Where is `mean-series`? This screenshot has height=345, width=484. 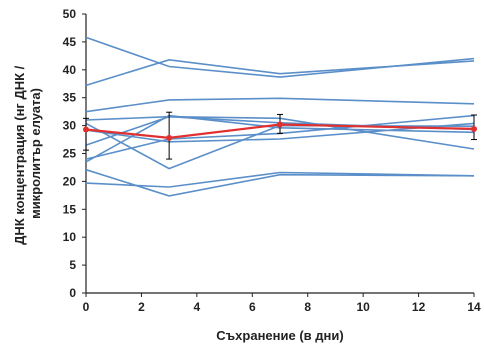
mean-series is located at coordinates (280, 135).